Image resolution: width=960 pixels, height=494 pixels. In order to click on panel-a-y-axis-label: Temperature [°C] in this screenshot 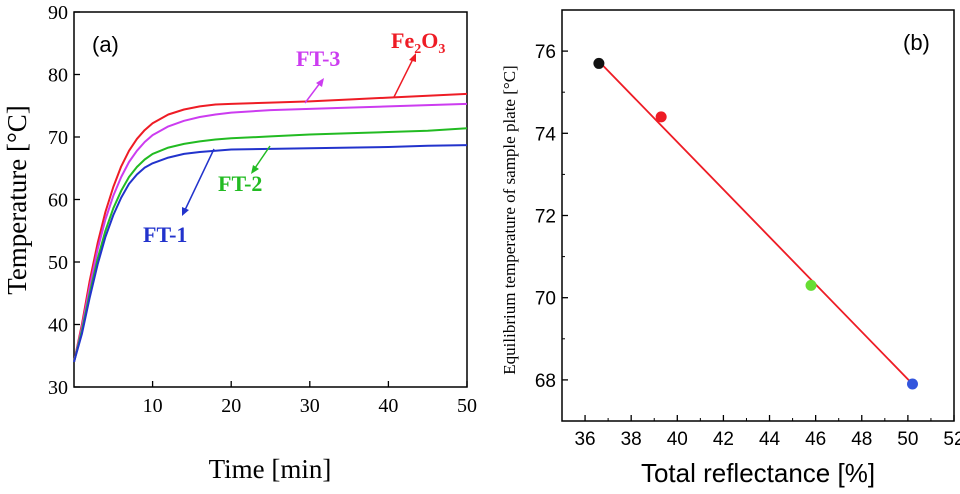, I will do `click(17, 200)`.